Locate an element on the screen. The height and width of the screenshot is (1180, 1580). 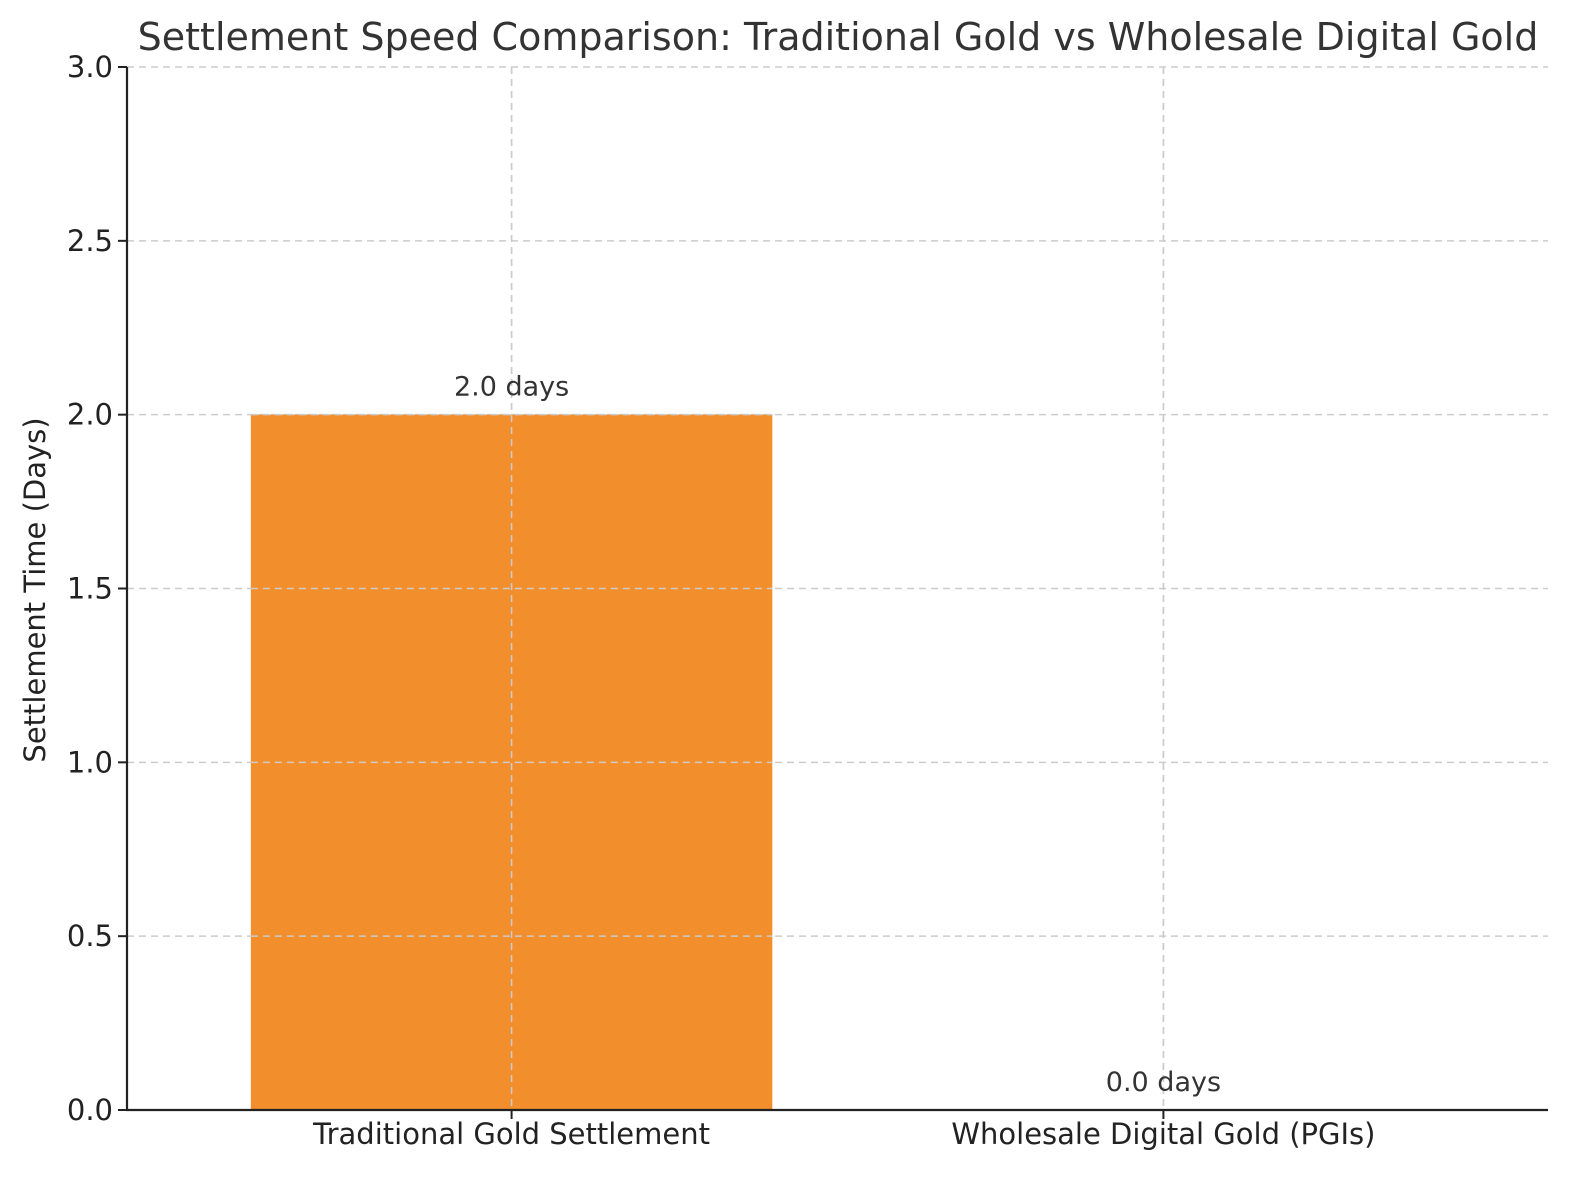
y-tick-label: 1.5 is located at coordinates (90, 589).